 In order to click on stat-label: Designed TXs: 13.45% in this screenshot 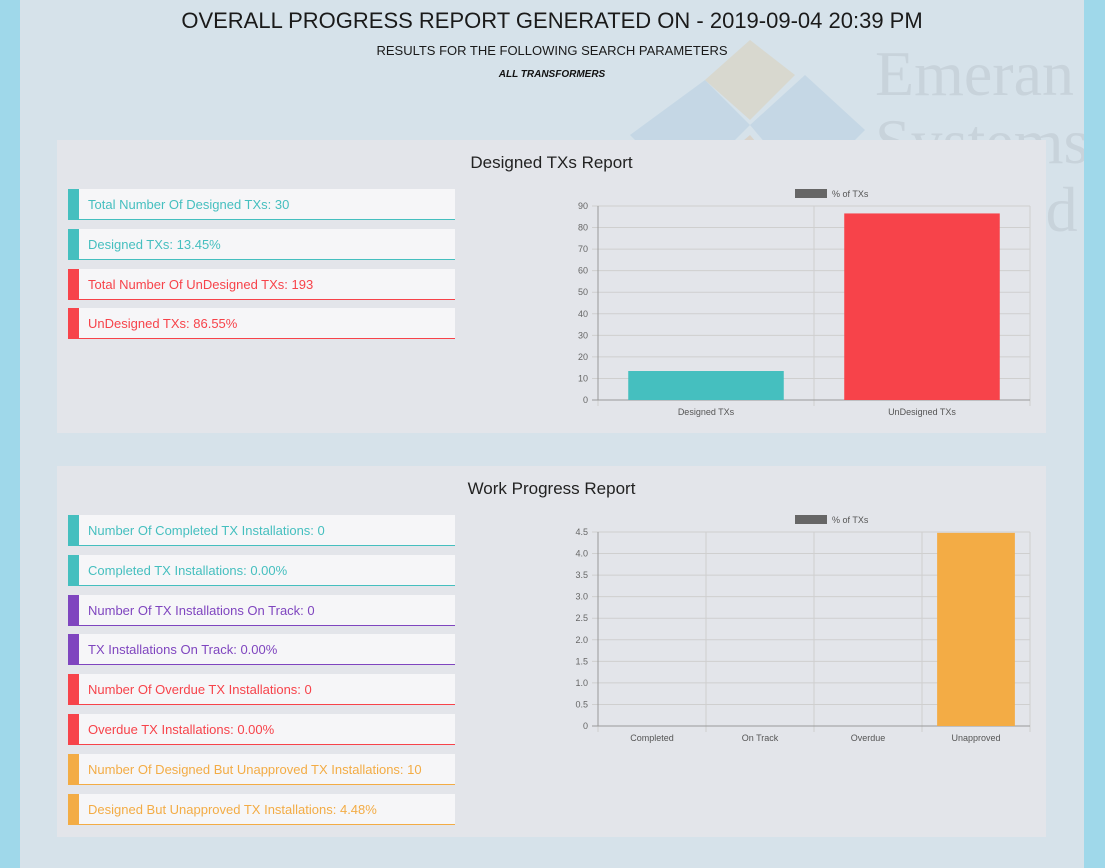, I will do `click(154, 244)`.